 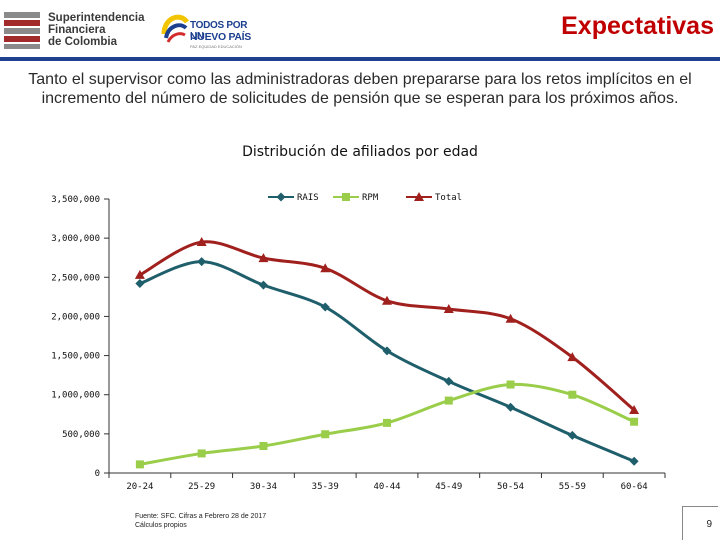 What do you see at coordinates (281, 197) in the screenshot?
I see `legend-marker-rais` at bounding box center [281, 197].